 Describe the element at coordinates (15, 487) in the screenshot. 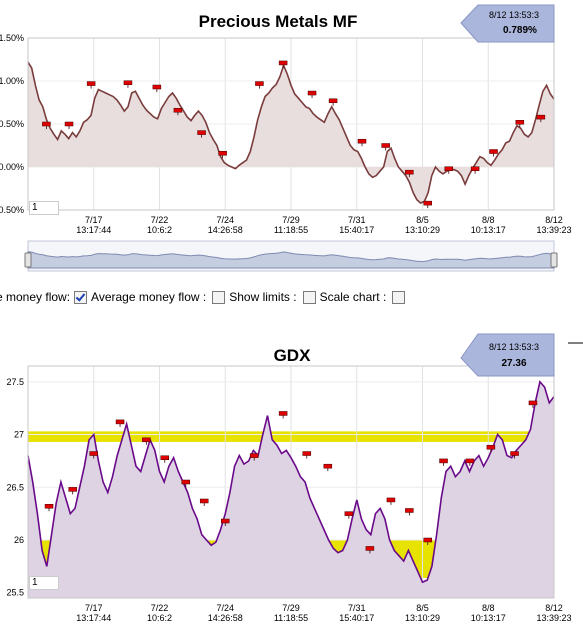

I see `y-tick-label: 26.5` at that location.